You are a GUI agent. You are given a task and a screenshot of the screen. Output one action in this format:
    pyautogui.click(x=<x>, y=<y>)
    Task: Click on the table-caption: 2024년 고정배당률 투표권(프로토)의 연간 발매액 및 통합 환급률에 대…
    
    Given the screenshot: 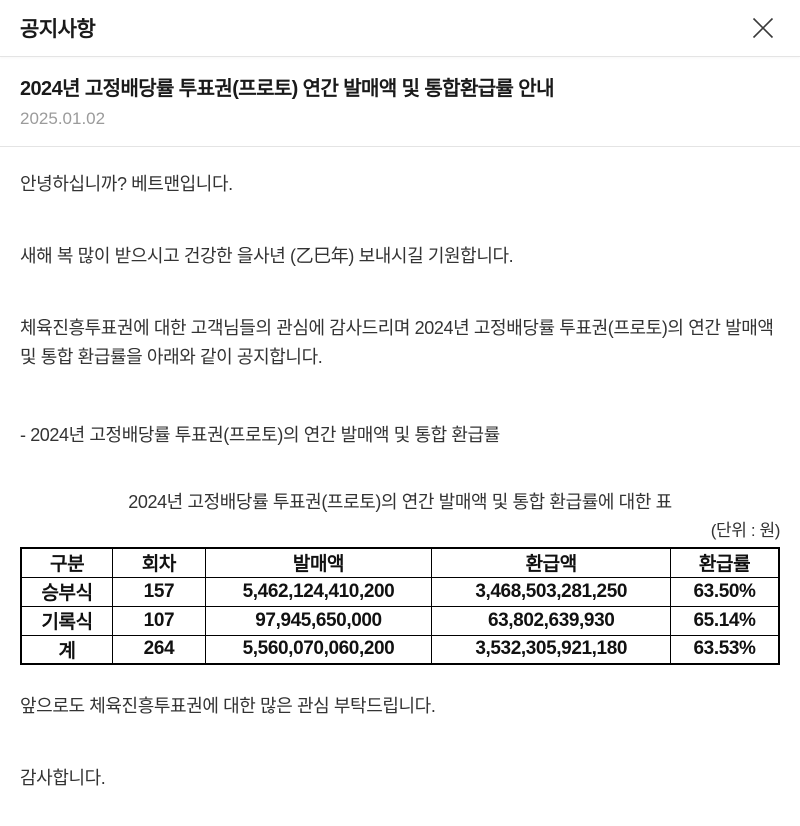 What is the action you would take?
    pyautogui.click(x=400, y=502)
    